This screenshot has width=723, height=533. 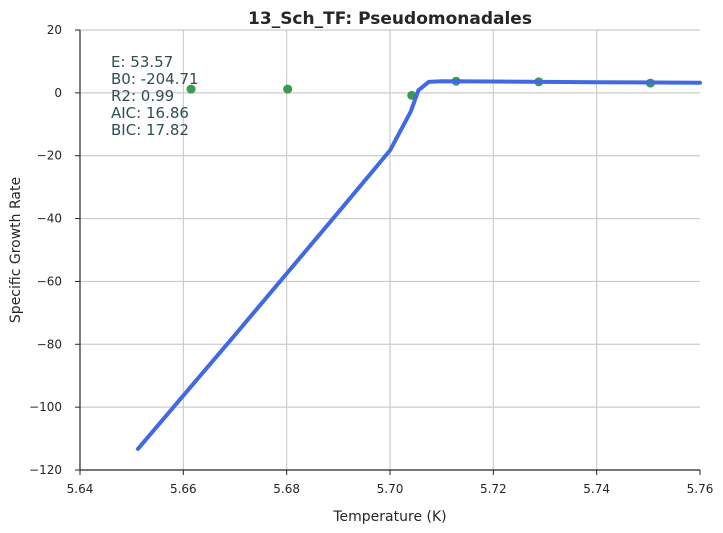 What do you see at coordinates (16, 250) in the screenshot?
I see `y-axis-label: Specific Growth Rate` at bounding box center [16, 250].